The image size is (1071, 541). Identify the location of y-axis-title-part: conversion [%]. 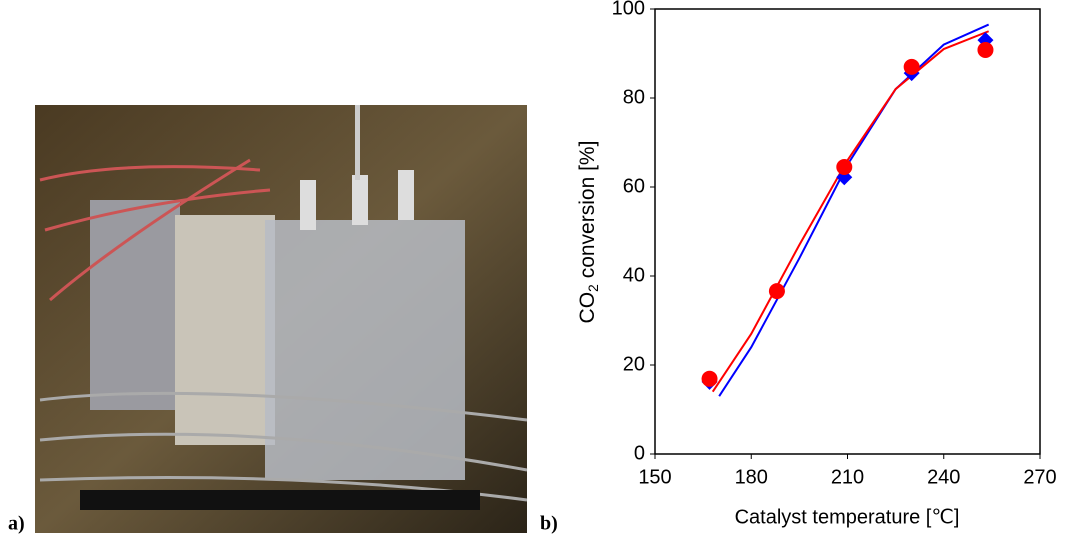
(587, 213).